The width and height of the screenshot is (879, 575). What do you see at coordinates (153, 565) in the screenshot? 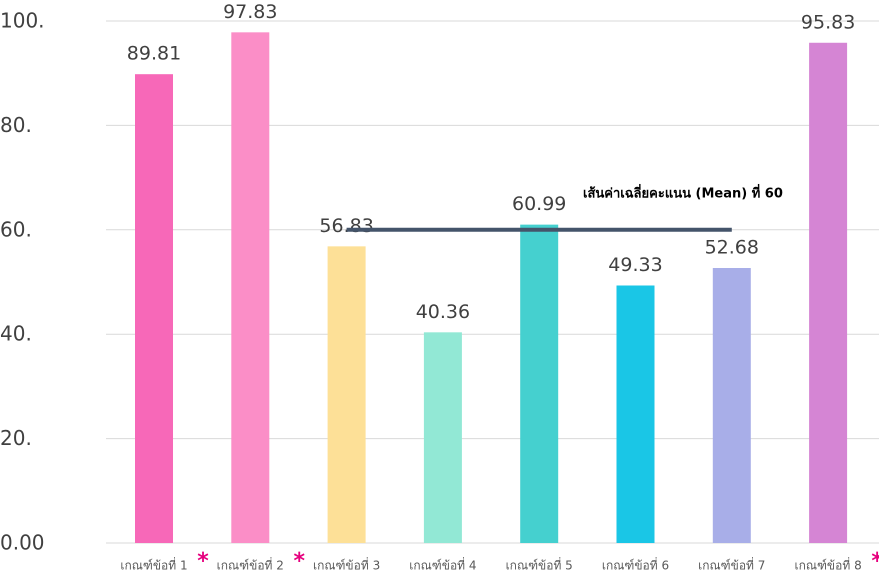
I see `x-tick-label: เกณฑ์ข้อที่ 1` at bounding box center [153, 565].